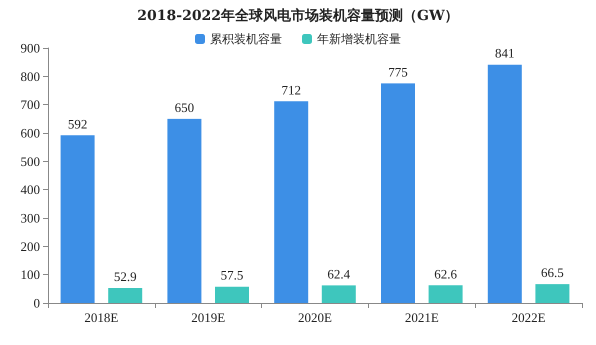 The width and height of the screenshot is (596, 345). What do you see at coordinates (232, 275) in the screenshot?
I see `data-label: 57.5` at bounding box center [232, 275].